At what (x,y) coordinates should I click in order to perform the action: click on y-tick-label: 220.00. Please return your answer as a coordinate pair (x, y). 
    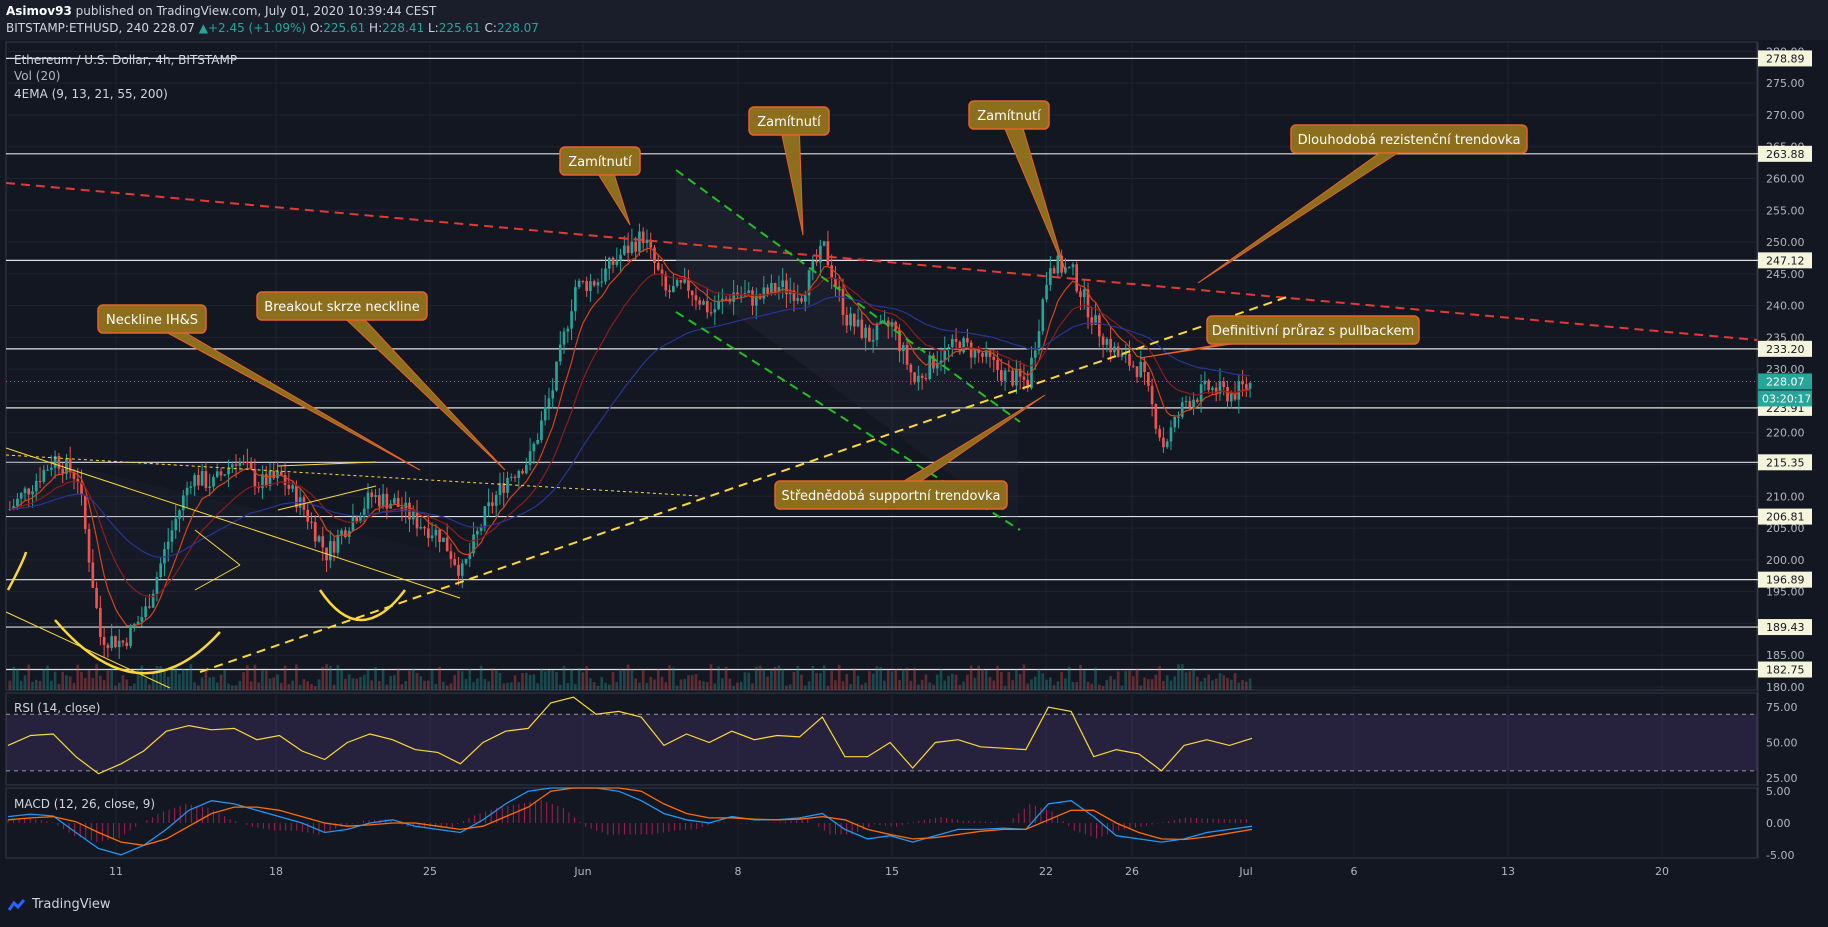
    Looking at the image, I should click on (1785, 433).